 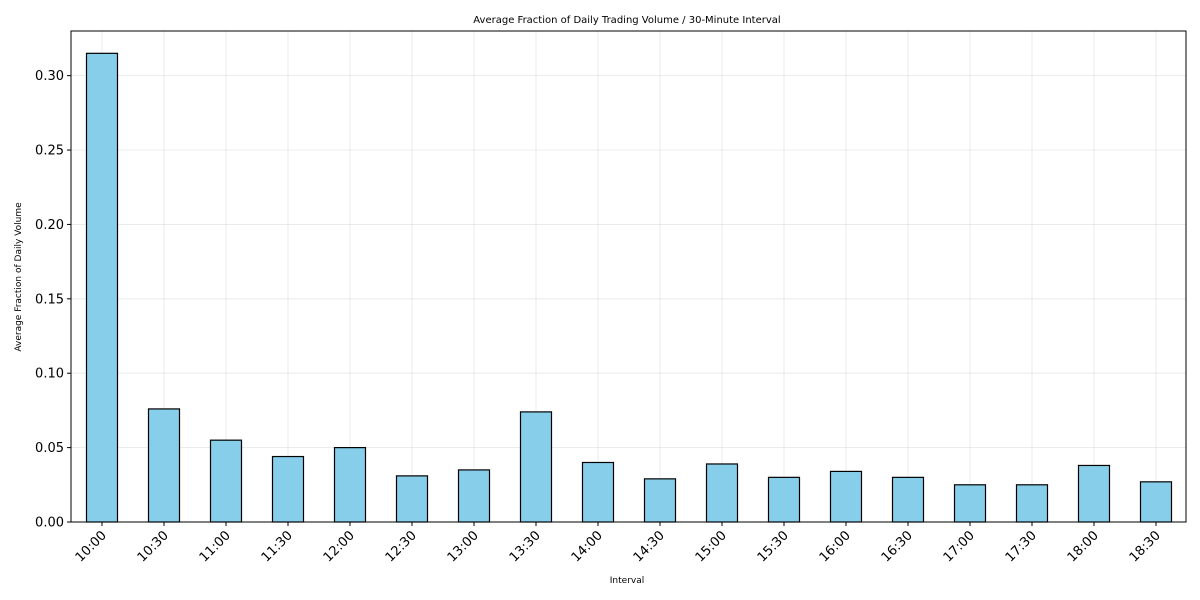 I want to click on x-tick-label: 10:30, so click(x=153, y=546).